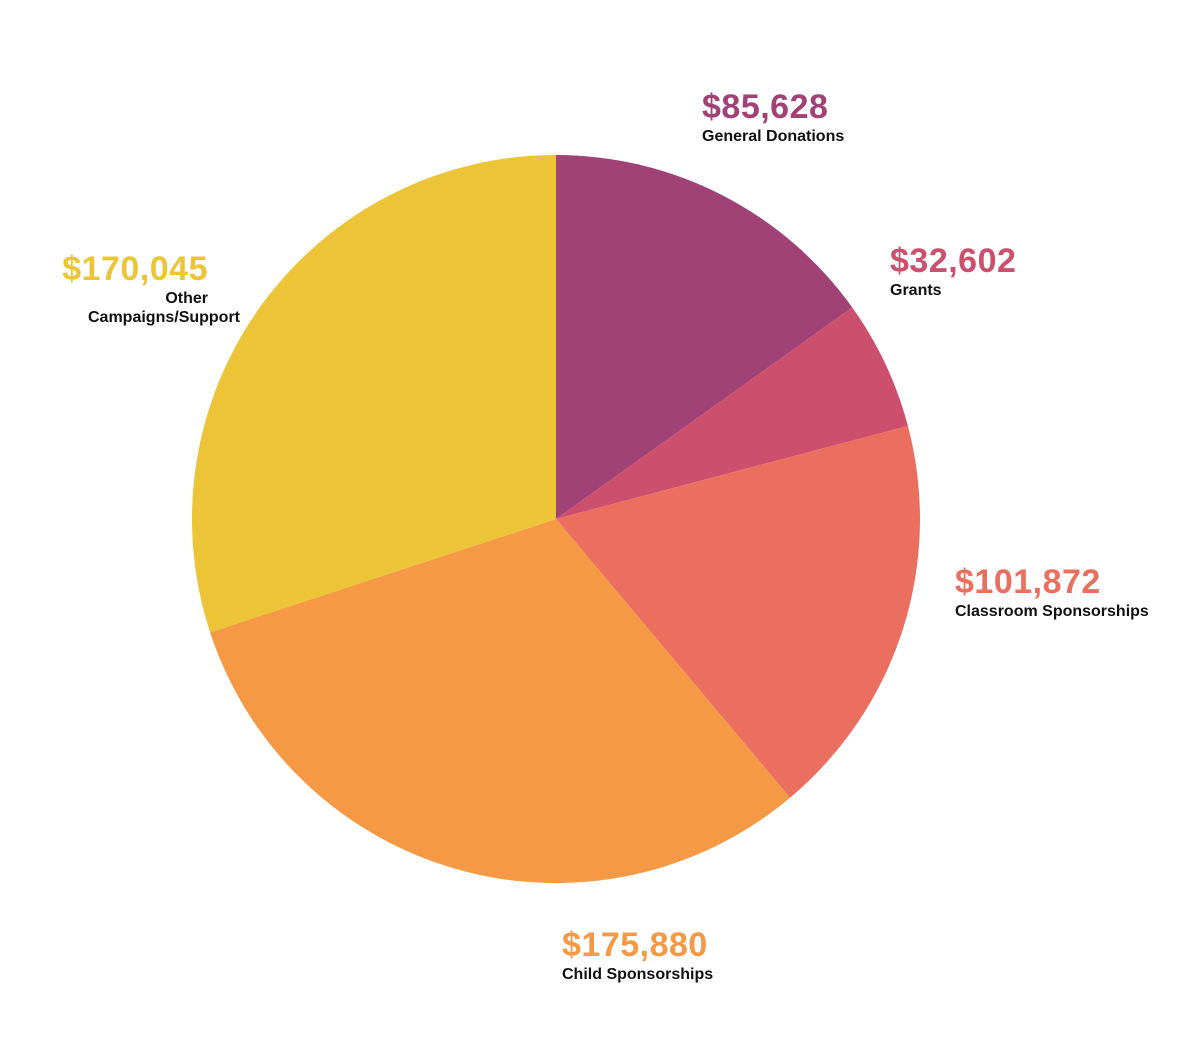  Describe the element at coordinates (916, 290) in the screenshot. I see `name-grants: Grants` at that location.